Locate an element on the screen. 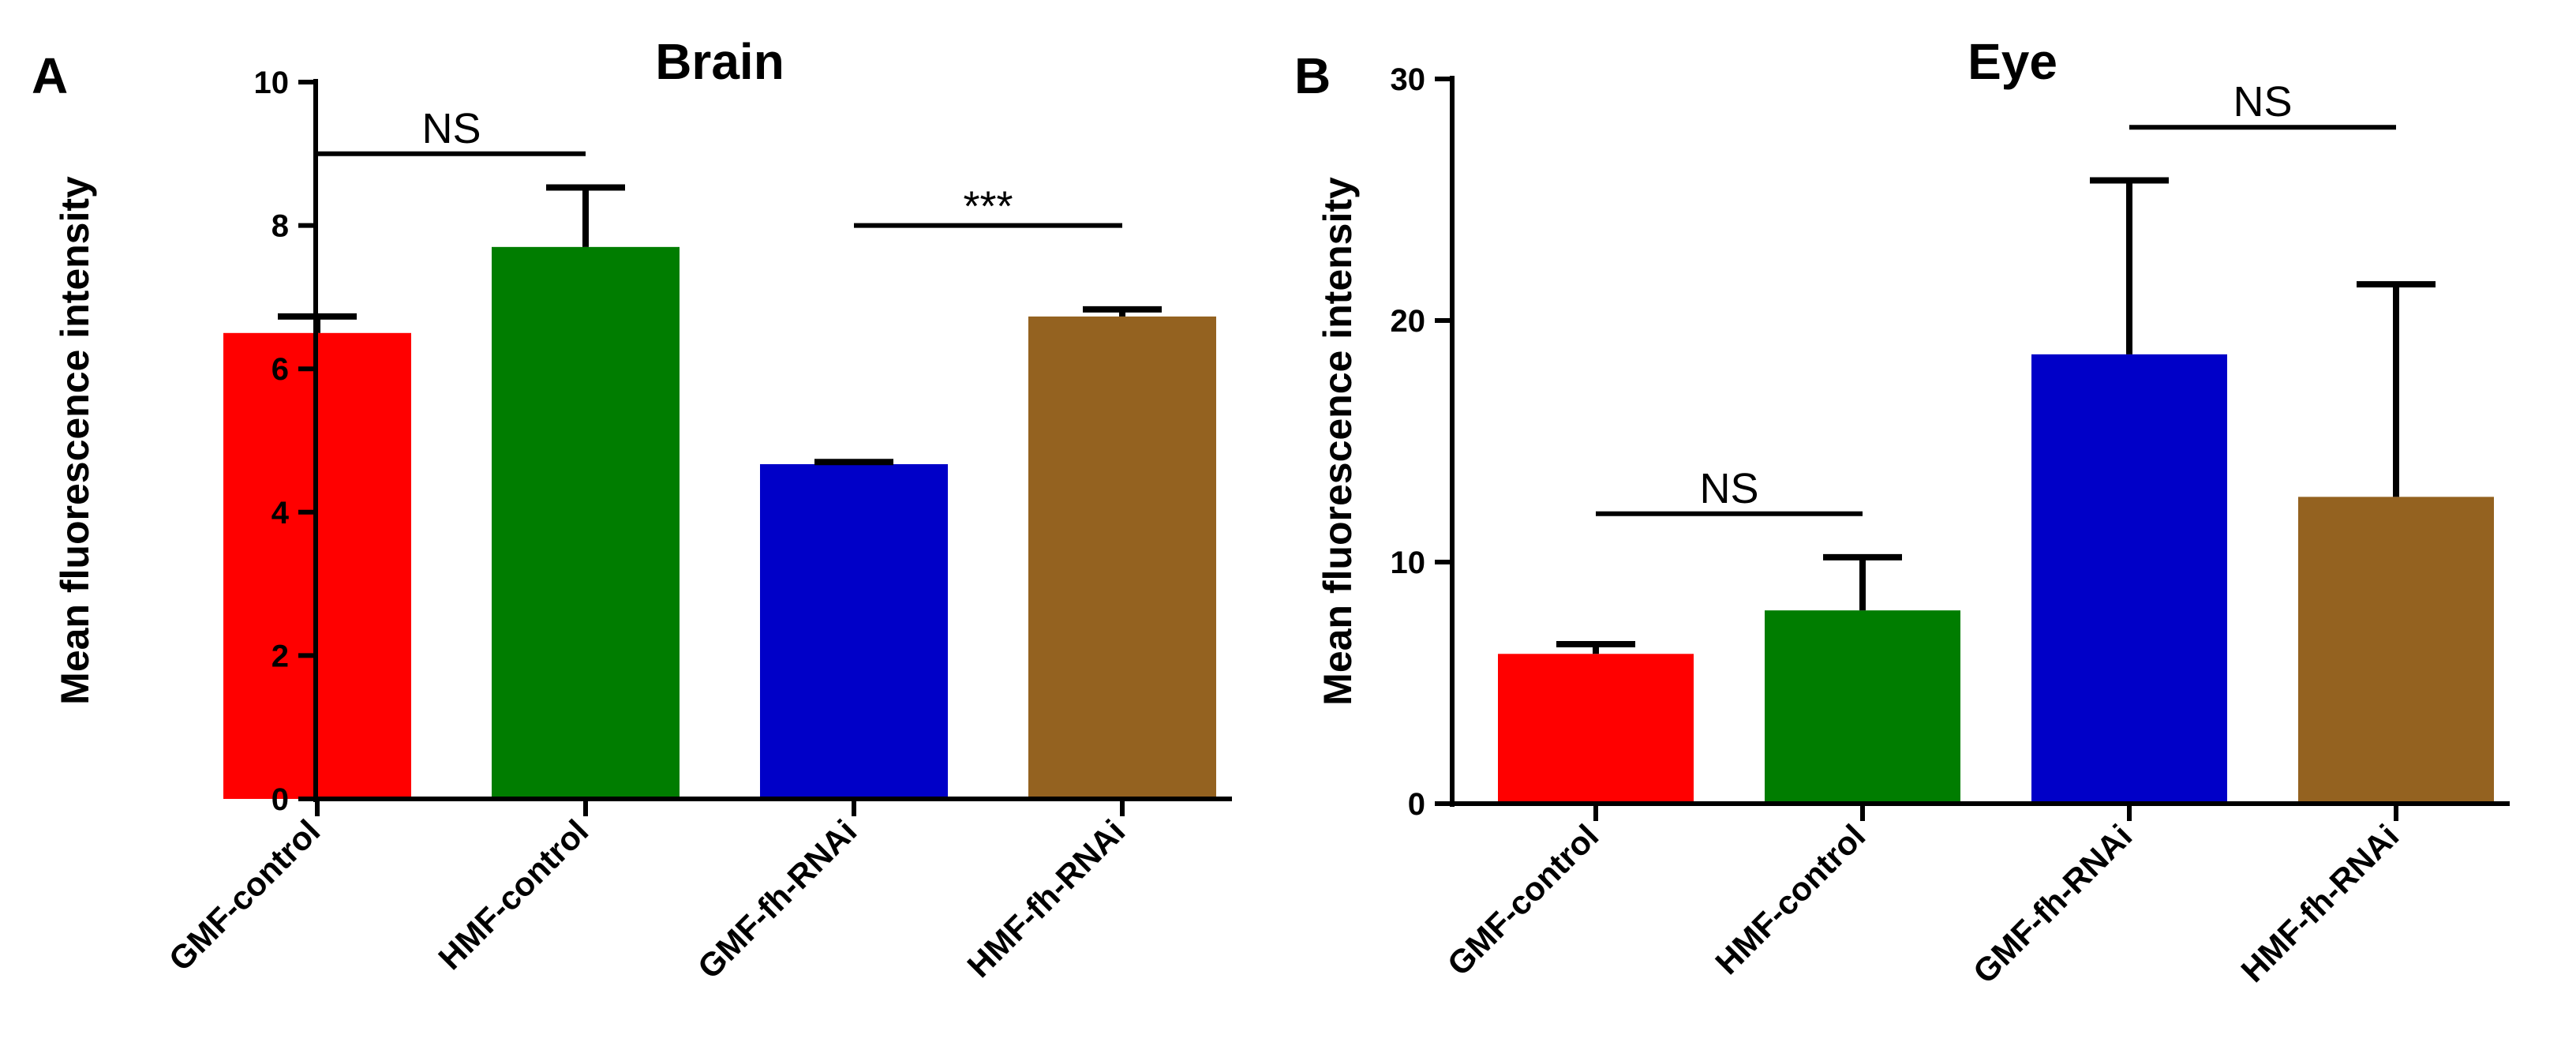 This screenshot has width=2576, height=1061. y-tick-label: 2 is located at coordinates (280, 656).